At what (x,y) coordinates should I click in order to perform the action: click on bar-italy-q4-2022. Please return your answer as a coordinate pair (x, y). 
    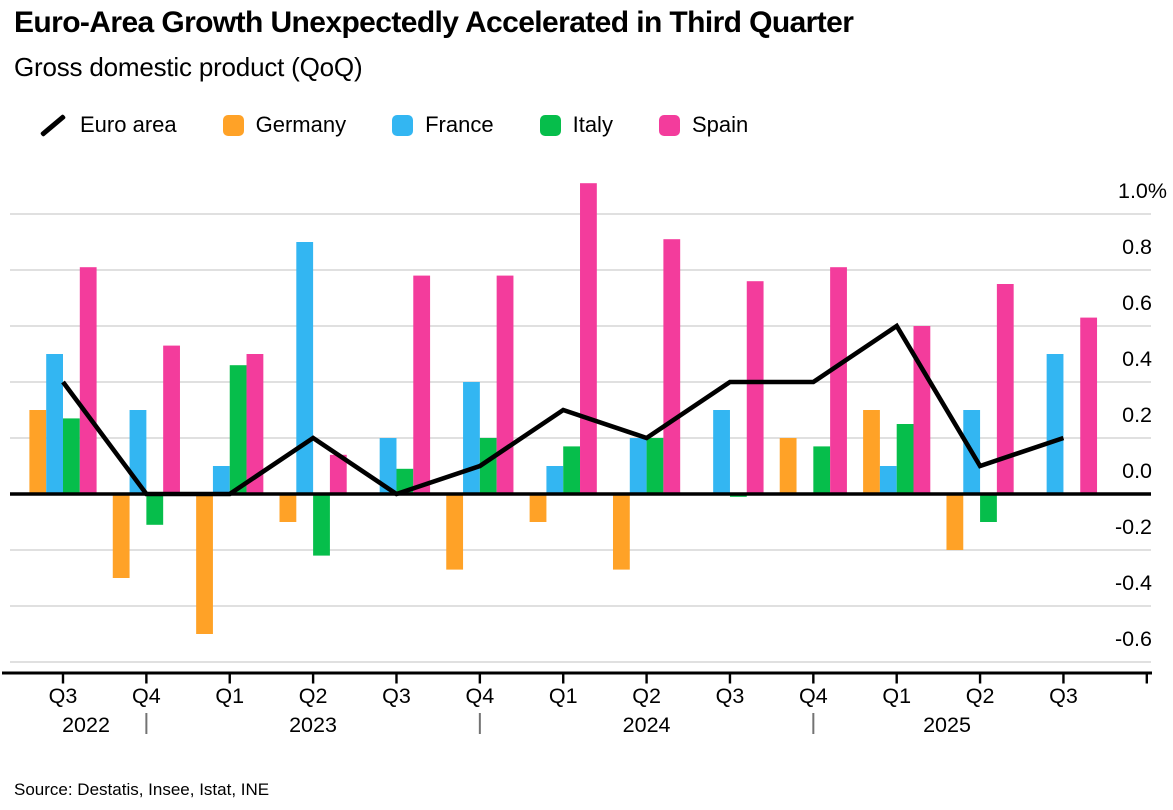
    Looking at the image, I should click on (155, 509).